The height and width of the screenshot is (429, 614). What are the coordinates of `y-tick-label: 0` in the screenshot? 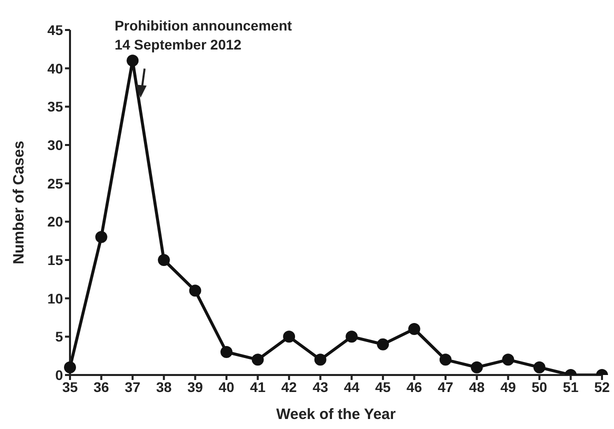 It's located at (59, 374).